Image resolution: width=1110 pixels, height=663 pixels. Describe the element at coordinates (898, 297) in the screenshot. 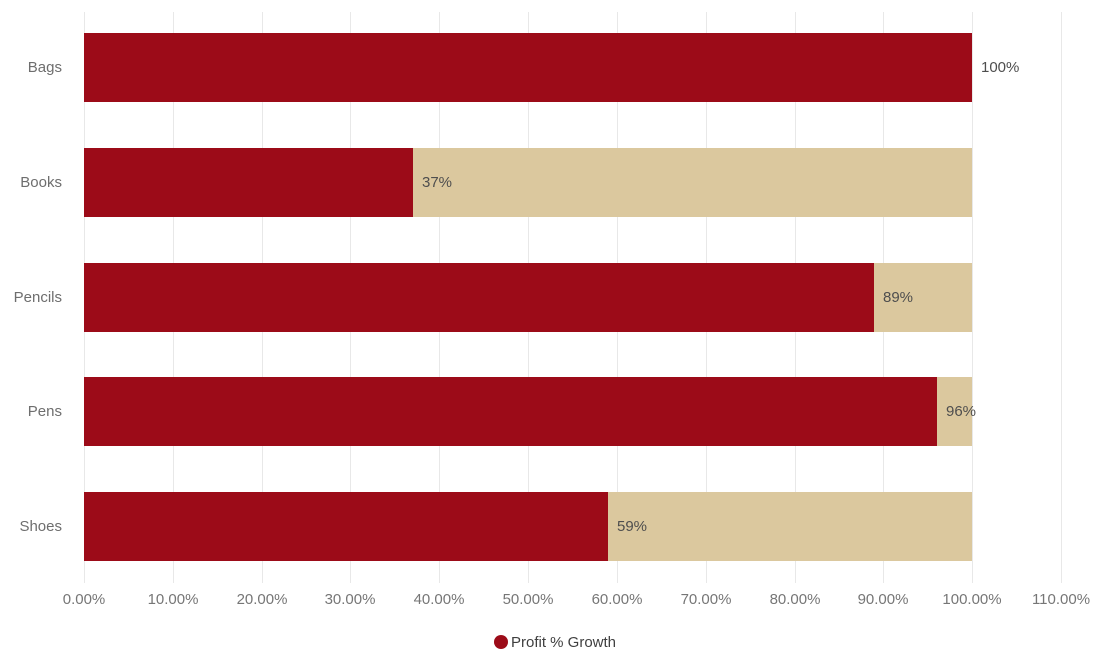

I see `bar-data-label: 89%` at that location.